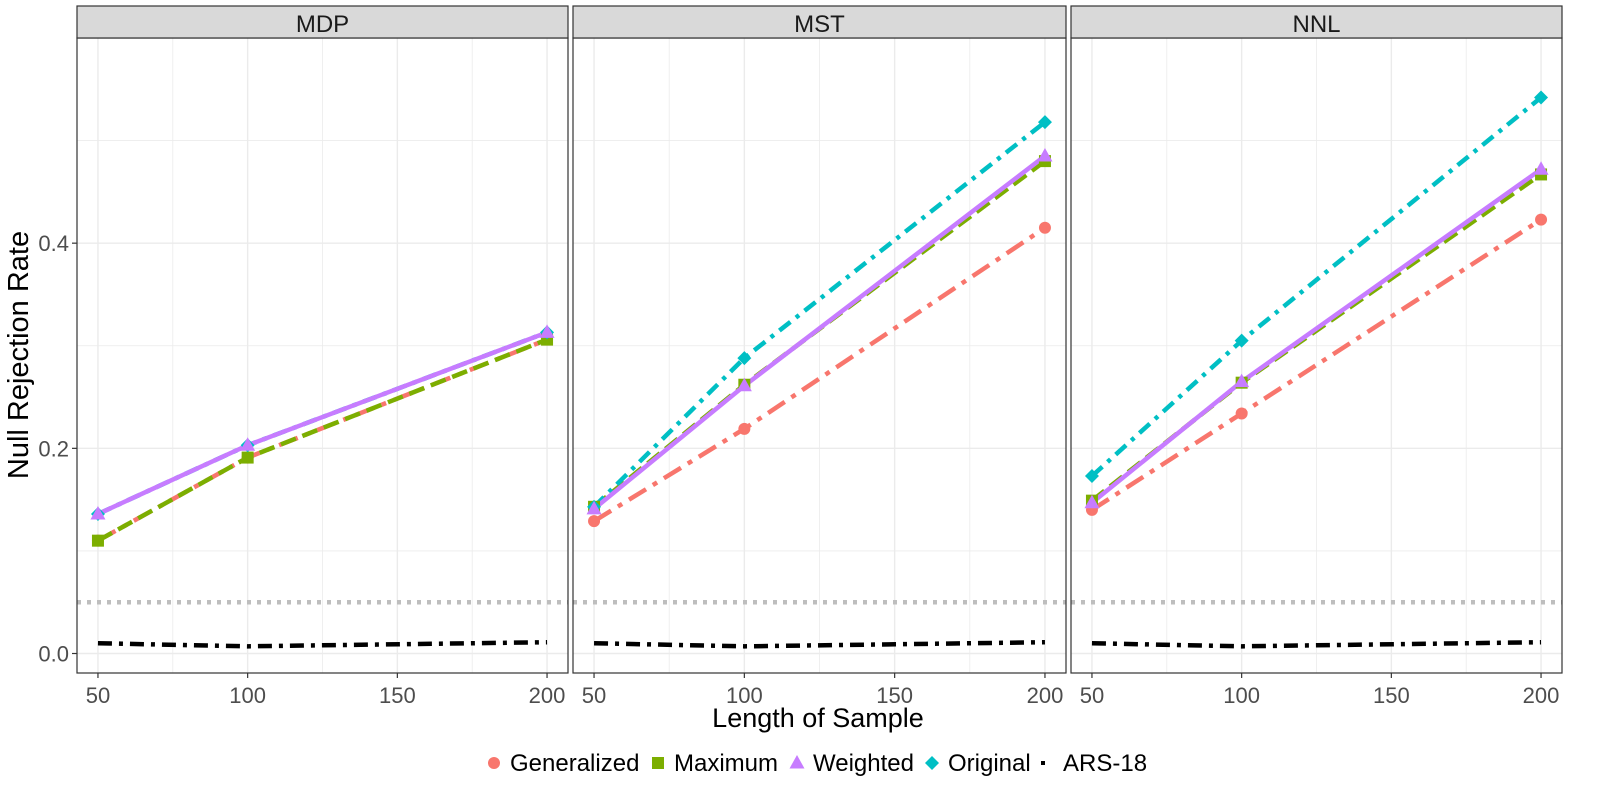 The image size is (1600, 805). I want to click on legend-label: Original, so click(989, 763).